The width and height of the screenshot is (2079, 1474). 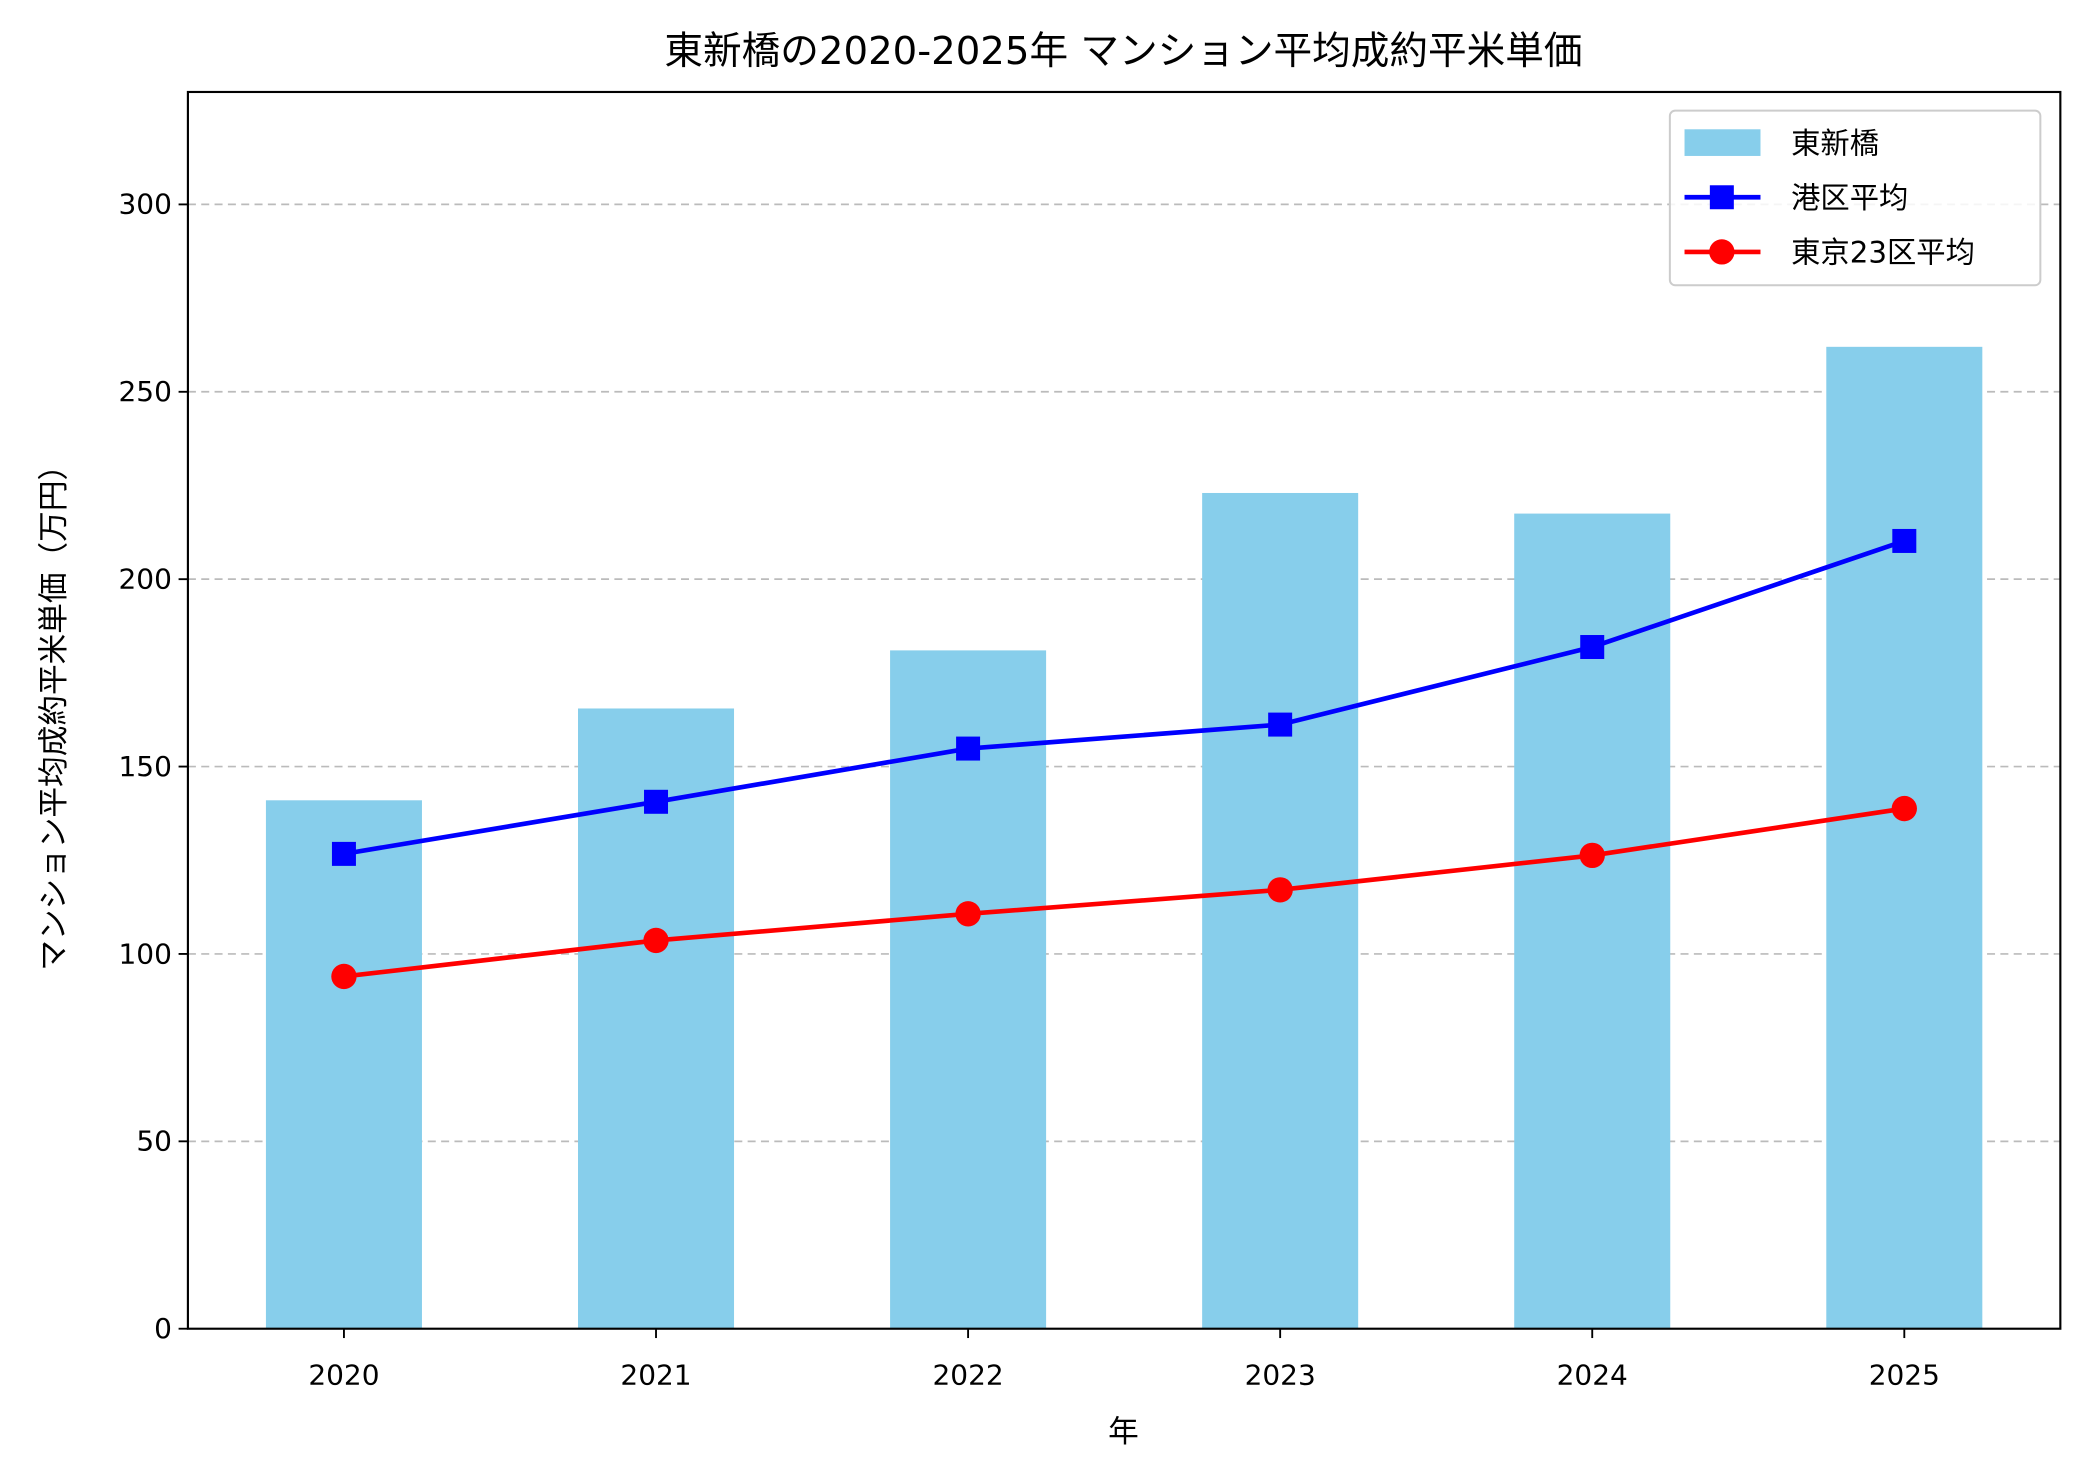 I want to click on y-tick-label: 50, so click(x=154, y=1141).